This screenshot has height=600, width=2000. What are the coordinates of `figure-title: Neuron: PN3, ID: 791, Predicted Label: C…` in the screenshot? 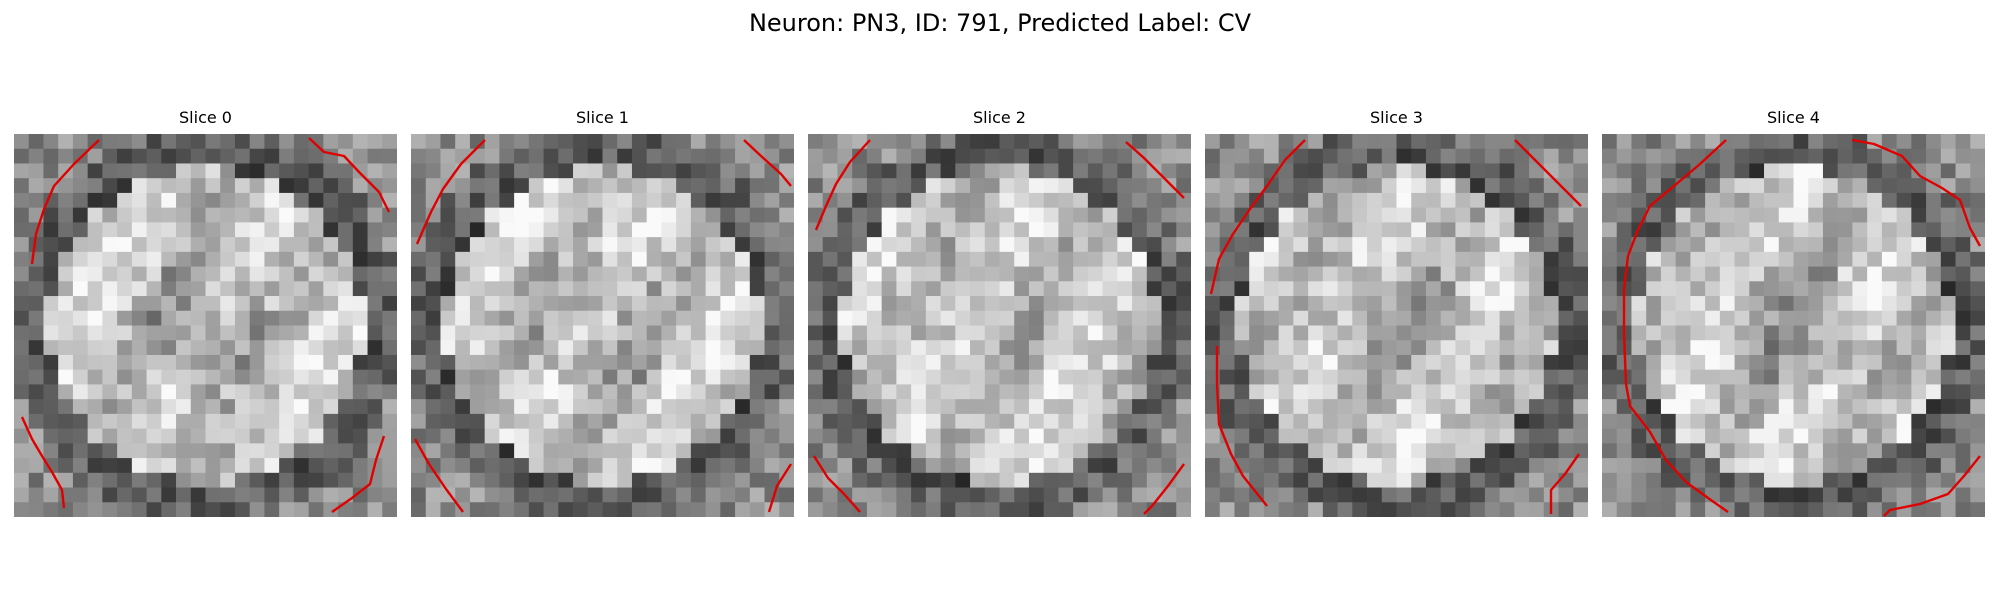 It's located at (1000, 23).